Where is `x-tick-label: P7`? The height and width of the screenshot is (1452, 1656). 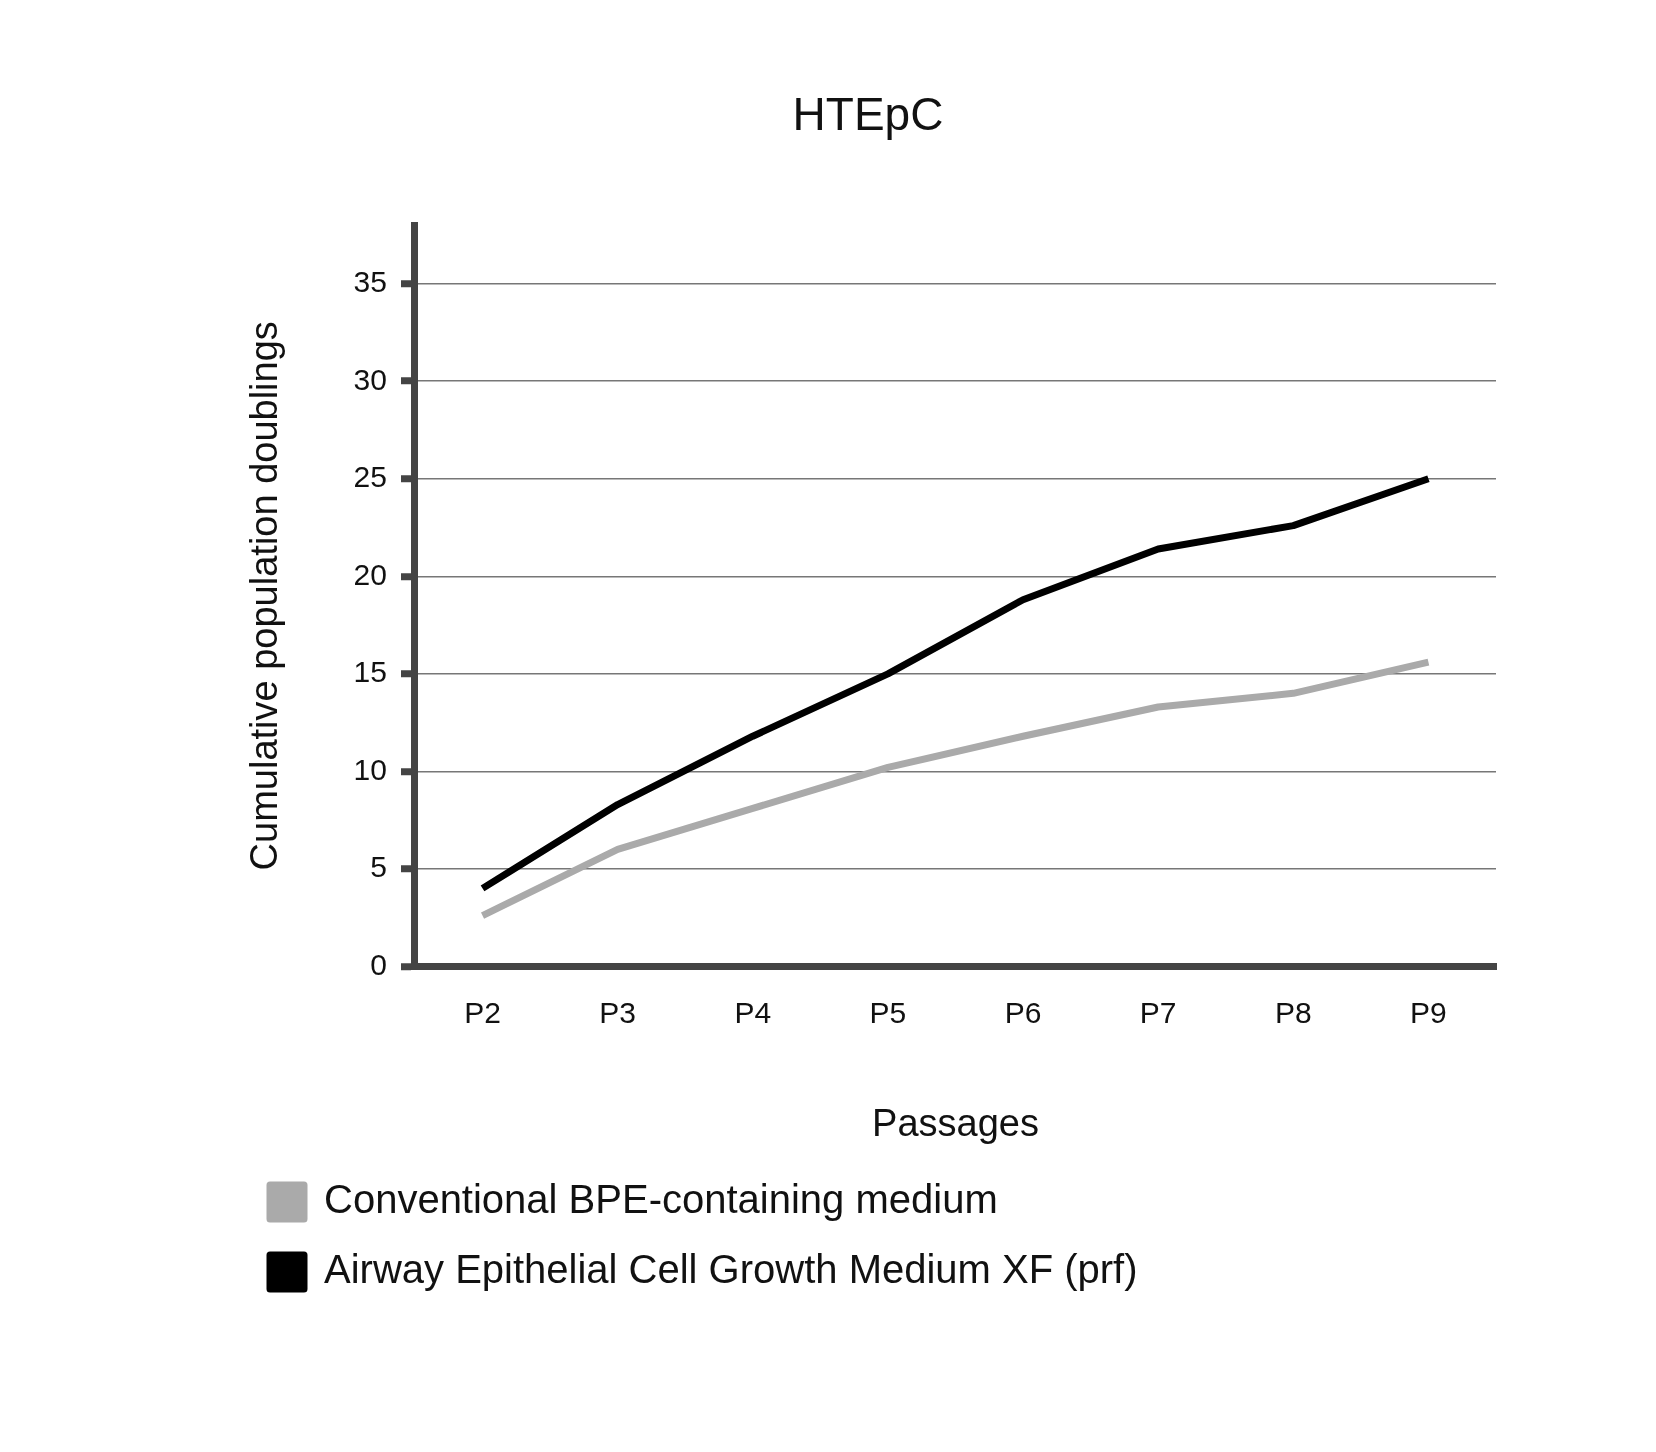
x-tick-label: P7 is located at coordinates (1158, 1012).